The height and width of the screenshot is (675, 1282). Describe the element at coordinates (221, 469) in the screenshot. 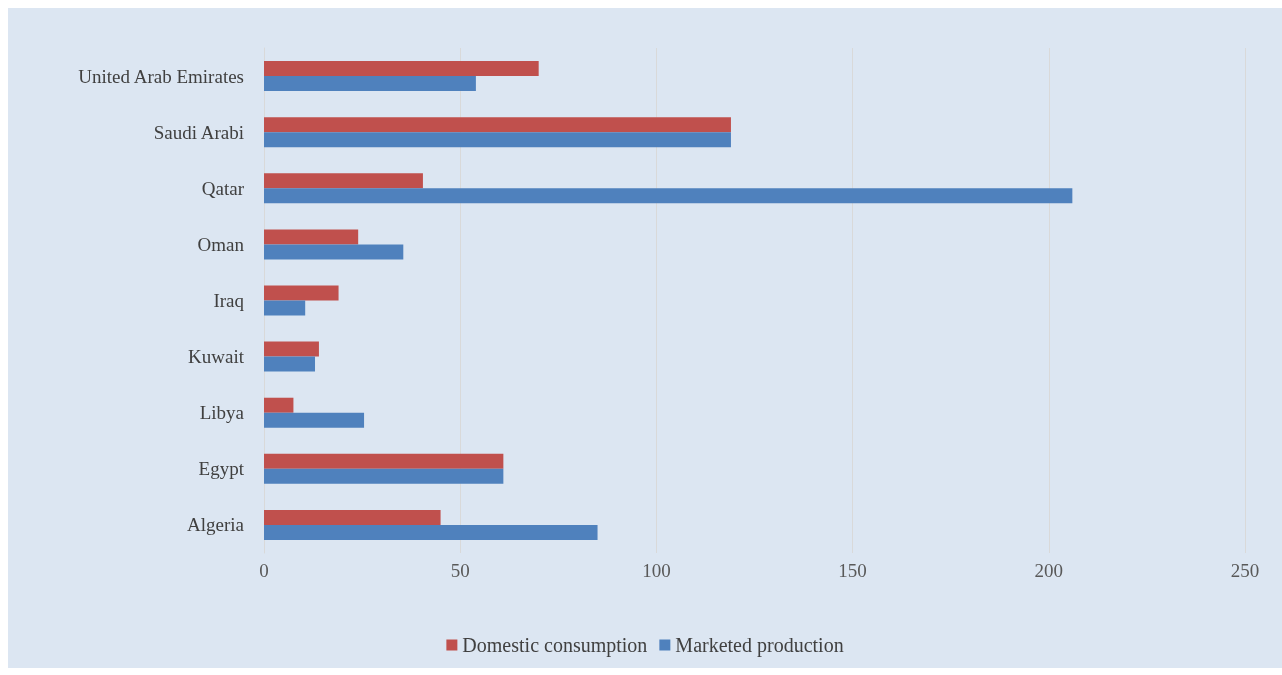

I see `y-tick-label: Egypt` at that location.